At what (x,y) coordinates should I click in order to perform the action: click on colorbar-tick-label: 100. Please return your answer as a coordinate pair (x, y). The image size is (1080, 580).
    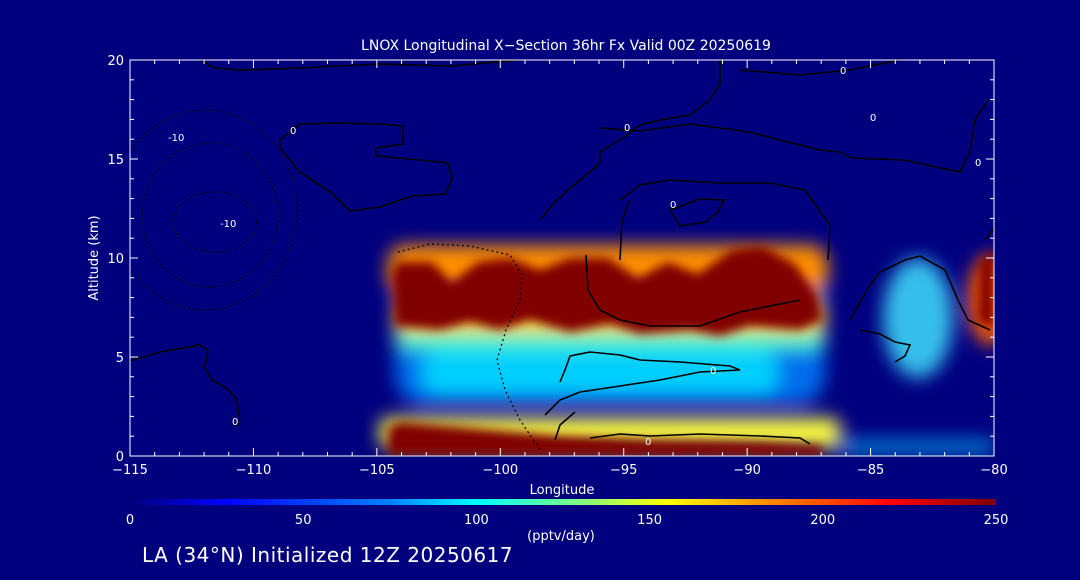
    Looking at the image, I should click on (476, 520).